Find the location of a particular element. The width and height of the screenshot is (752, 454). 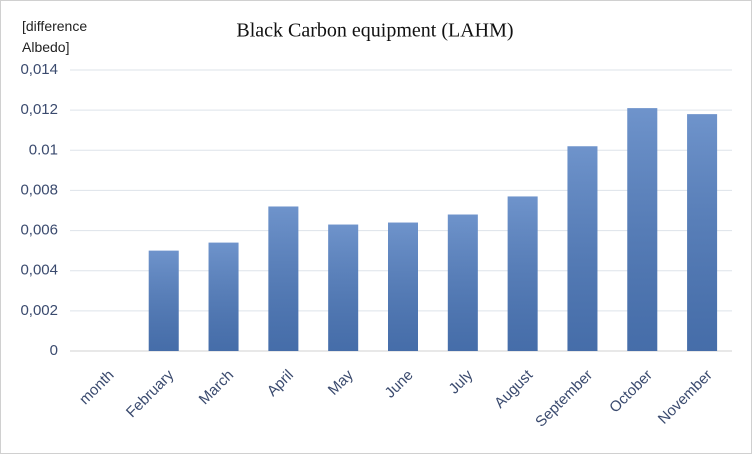

x-tick-label: February is located at coordinates (150, 393).